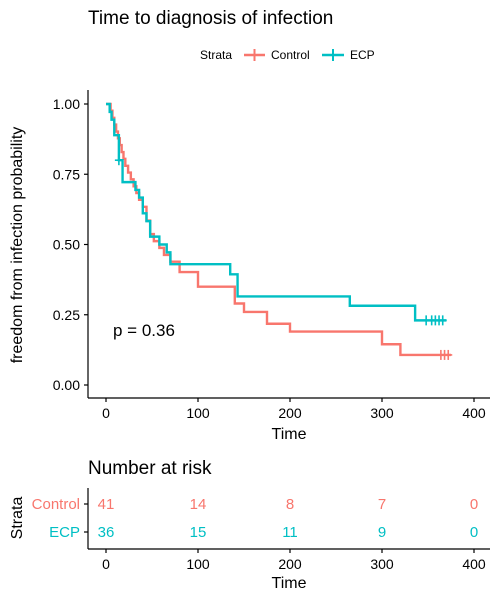 Image resolution: width=500 pixels, height=600 pixels. I want to click on risk-x-tick-label: 100, so click(198, 564).